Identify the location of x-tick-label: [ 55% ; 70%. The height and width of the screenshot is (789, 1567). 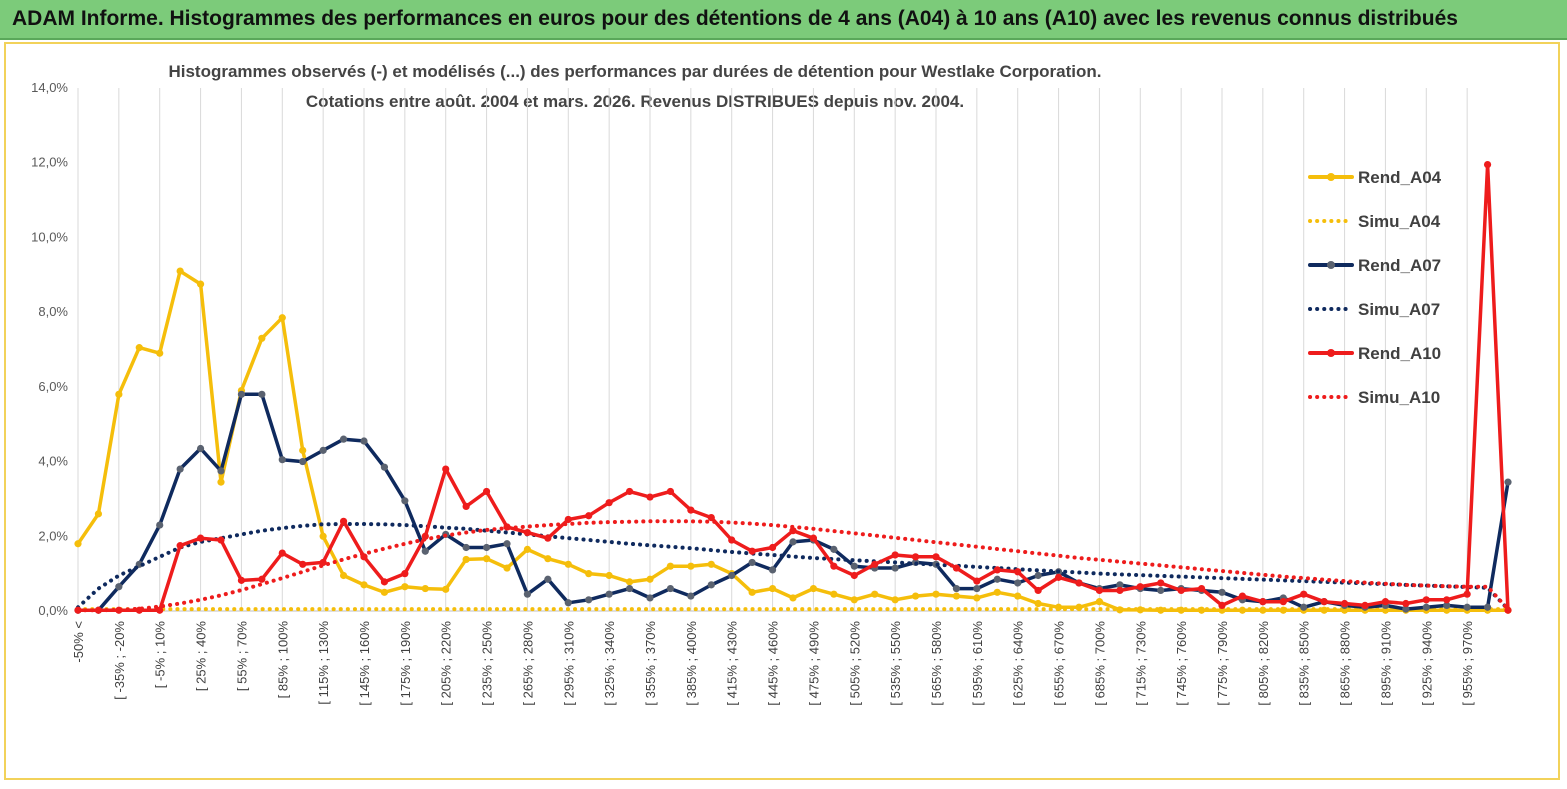
(241, 656).